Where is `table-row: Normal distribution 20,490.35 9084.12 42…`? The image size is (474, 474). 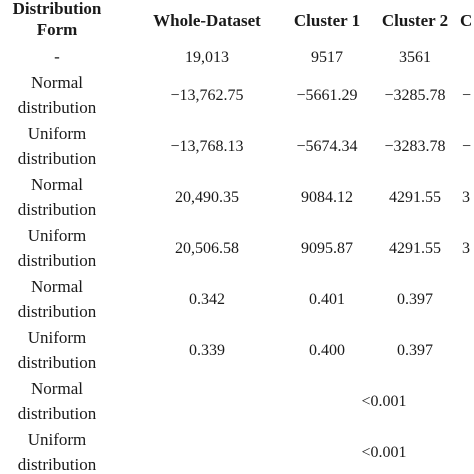 table-row: Normal distribution 20,490.35 9084.12 42… is located at coordinates (237, 197).